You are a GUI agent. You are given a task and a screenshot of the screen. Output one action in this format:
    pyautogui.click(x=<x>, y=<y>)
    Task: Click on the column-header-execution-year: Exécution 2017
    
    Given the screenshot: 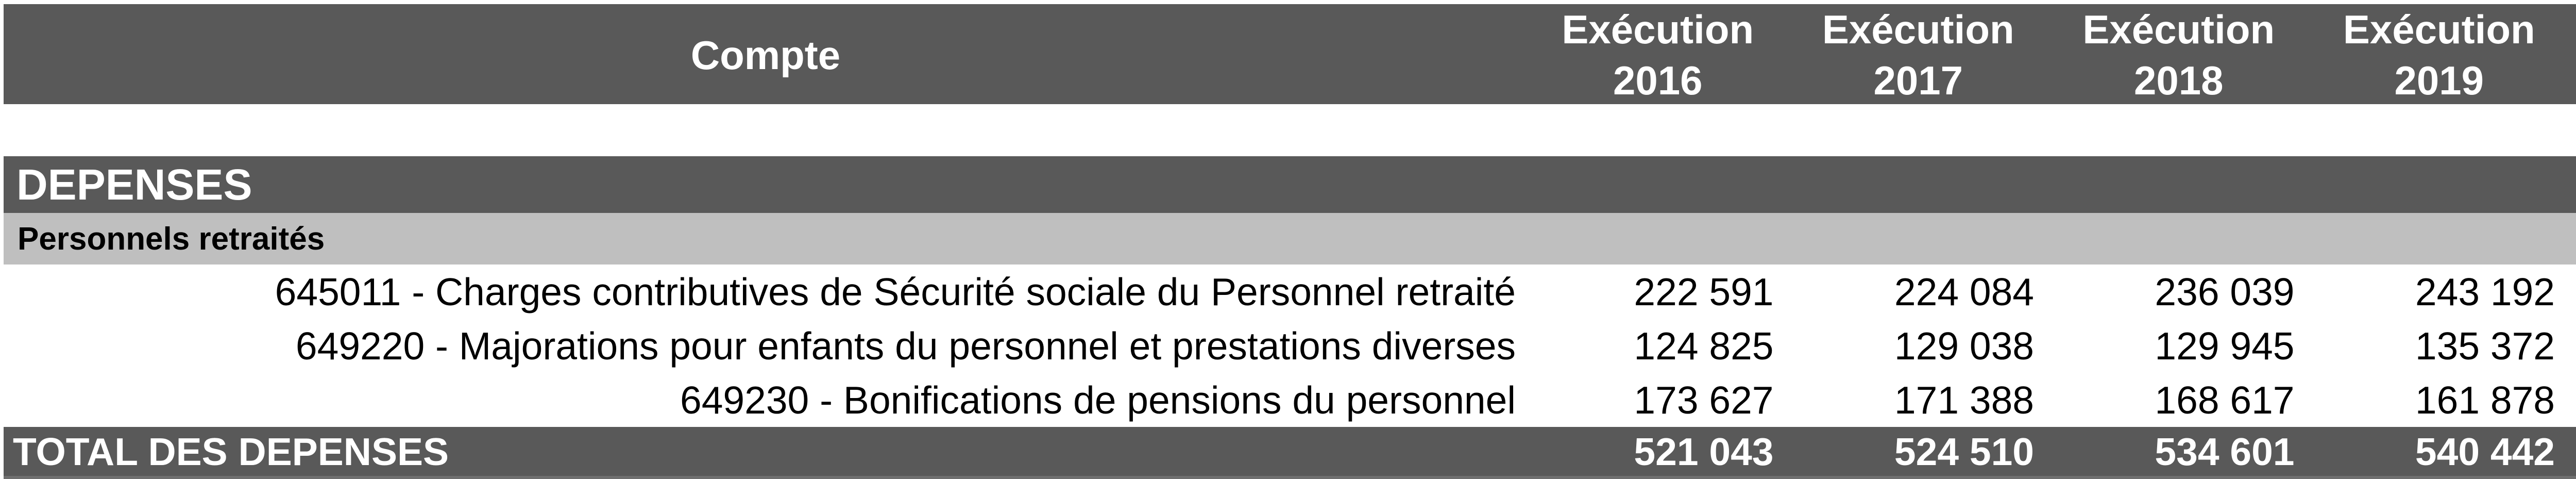 What is the action you would take?
    pyautogui.click(x=1918, y=55)
    